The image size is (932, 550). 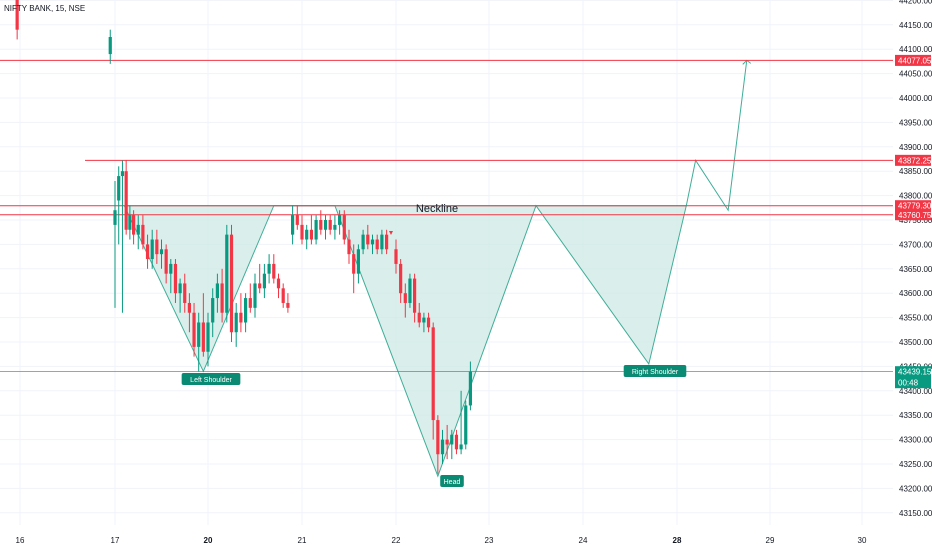 I want to click on signal-marker, so click(x=391, y=233).